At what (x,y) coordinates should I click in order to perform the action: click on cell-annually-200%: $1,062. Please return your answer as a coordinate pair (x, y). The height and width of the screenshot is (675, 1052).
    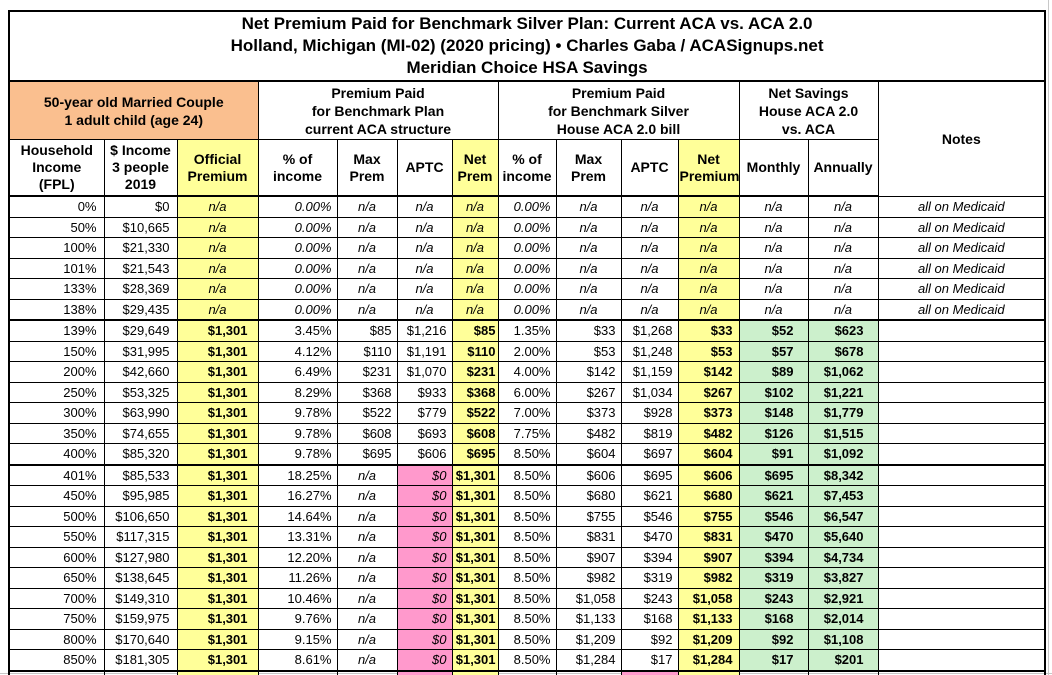
    Looking at the image, I should click on (843, 372).